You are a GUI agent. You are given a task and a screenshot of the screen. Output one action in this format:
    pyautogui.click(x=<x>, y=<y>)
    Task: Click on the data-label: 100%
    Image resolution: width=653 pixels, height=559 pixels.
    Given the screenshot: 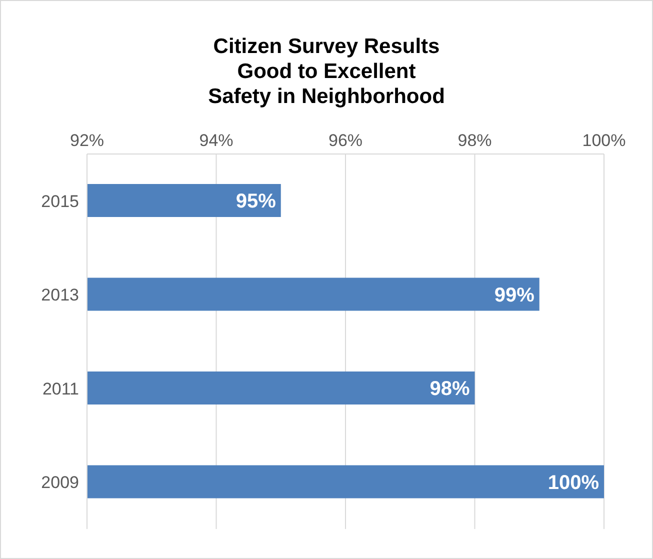 What is the action you would take?
    pyautogui.click(x=574, y=483)
    